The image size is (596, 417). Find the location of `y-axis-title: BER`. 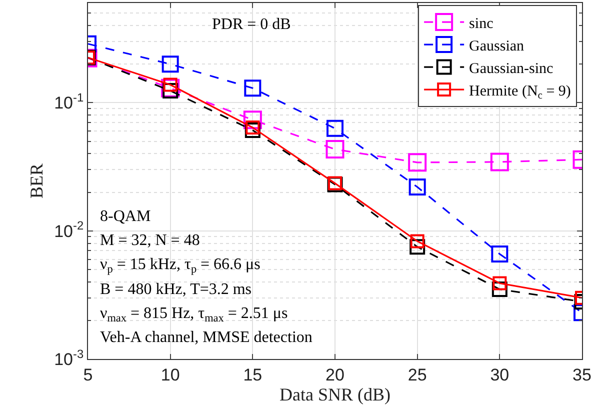

y-axis-title: BER is located at coordinates (36, 181).